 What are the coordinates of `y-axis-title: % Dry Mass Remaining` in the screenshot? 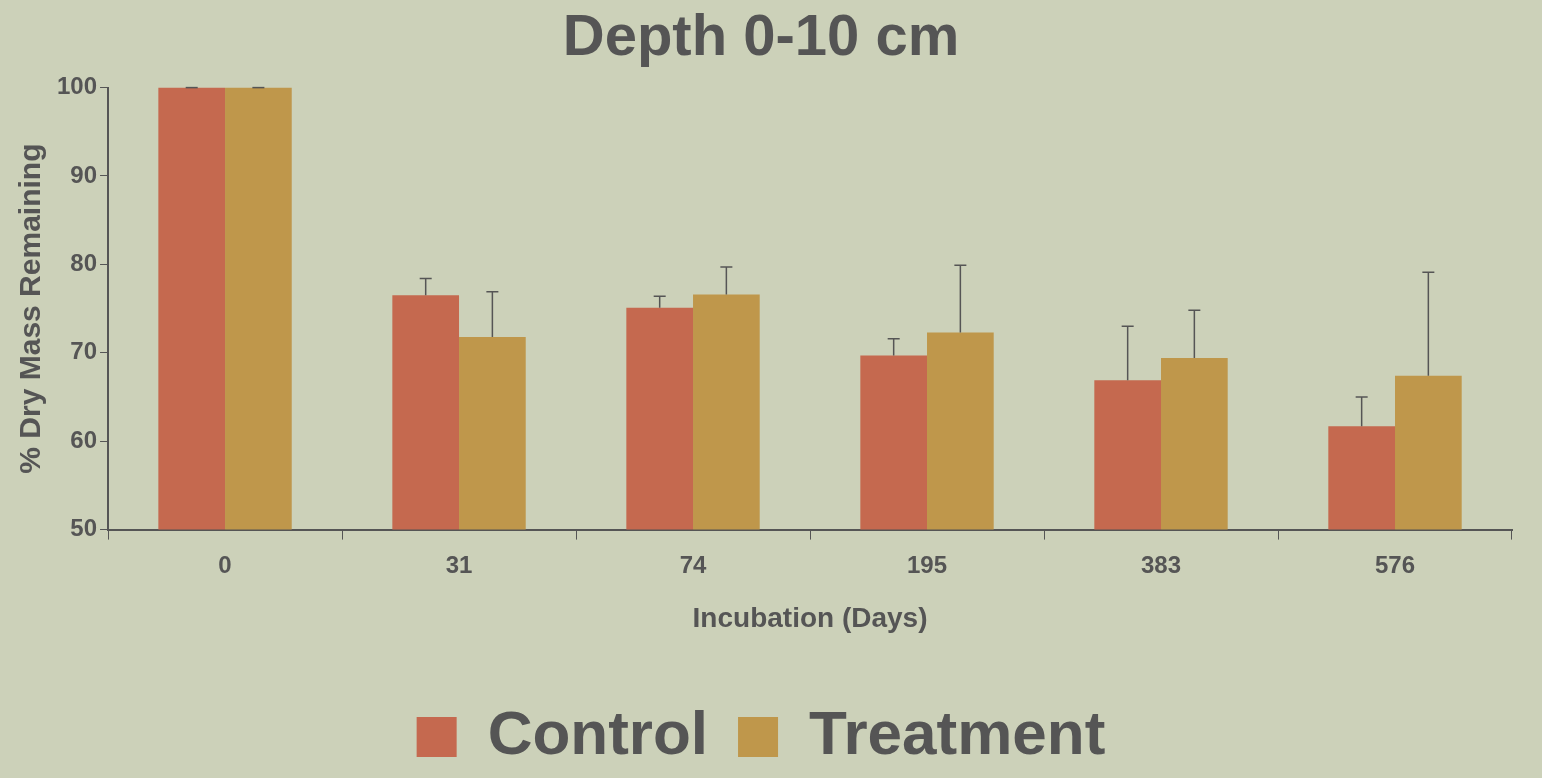 It's located at (30, 308).